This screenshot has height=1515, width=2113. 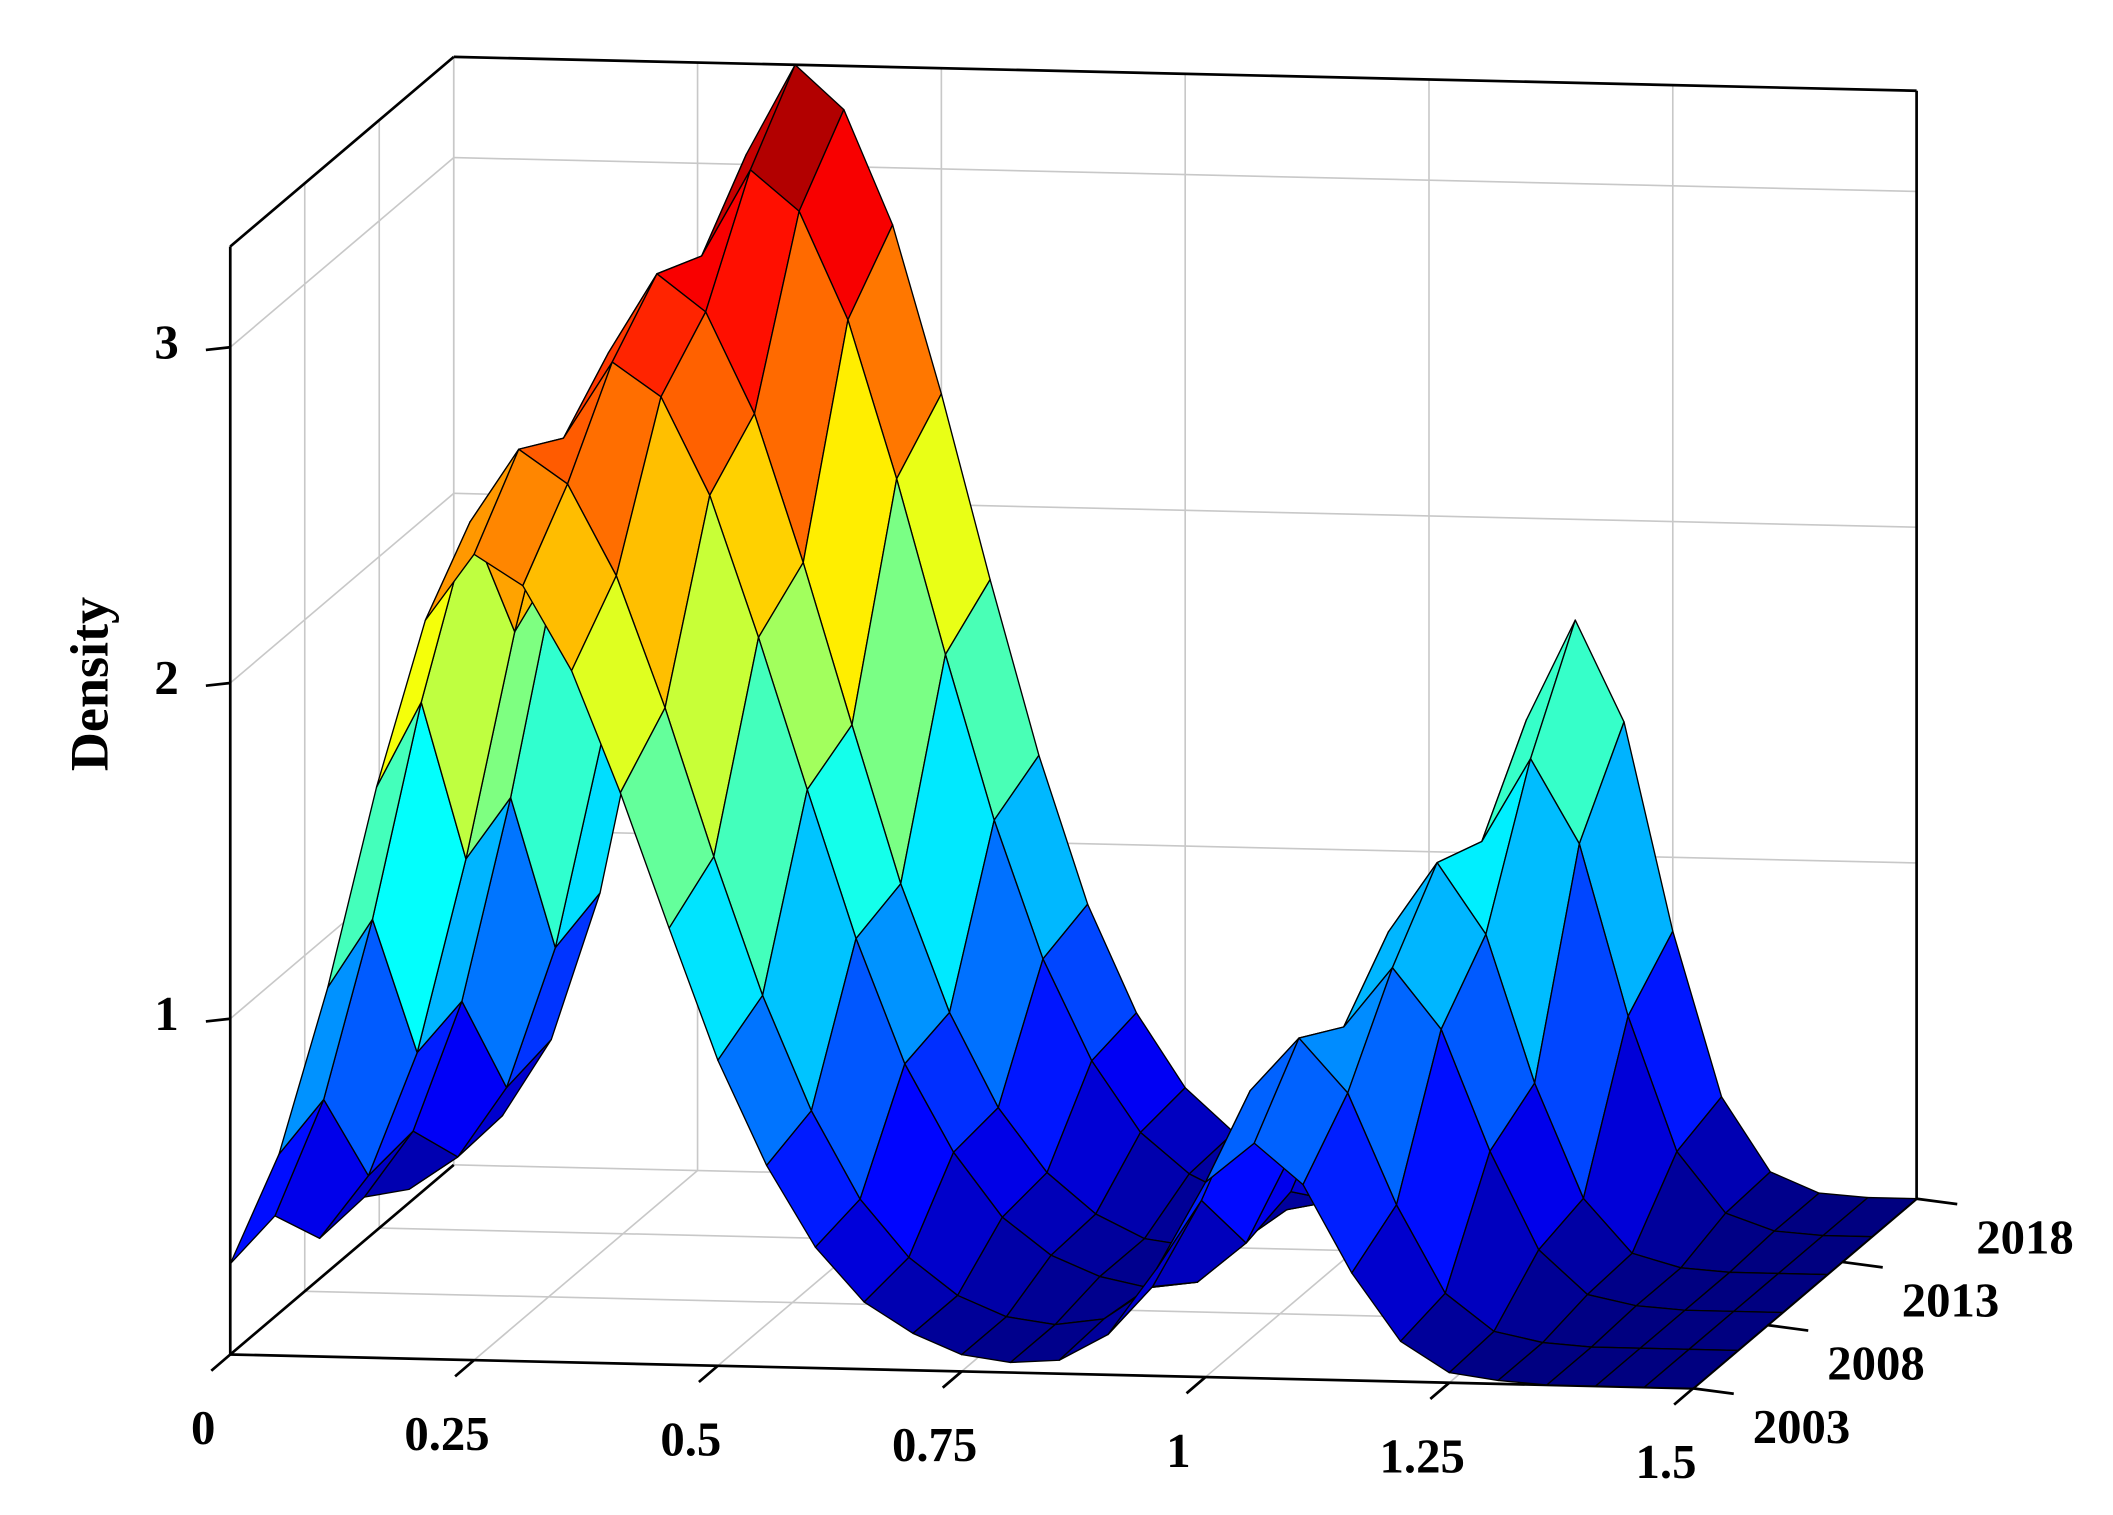 I want to click on z-axis-label: Density, so click(x=89, y=684).